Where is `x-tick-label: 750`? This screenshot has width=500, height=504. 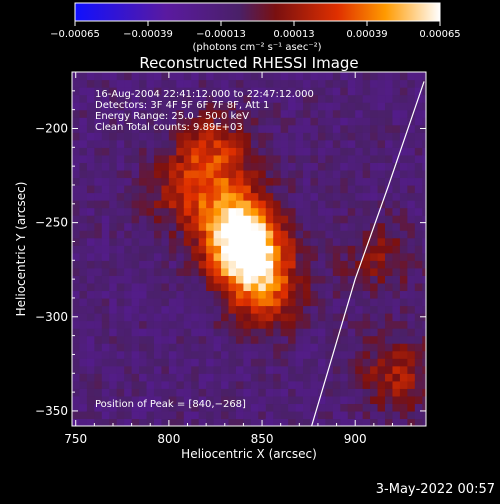
x-tick-label: 750 is located at coordinates (75, 439).